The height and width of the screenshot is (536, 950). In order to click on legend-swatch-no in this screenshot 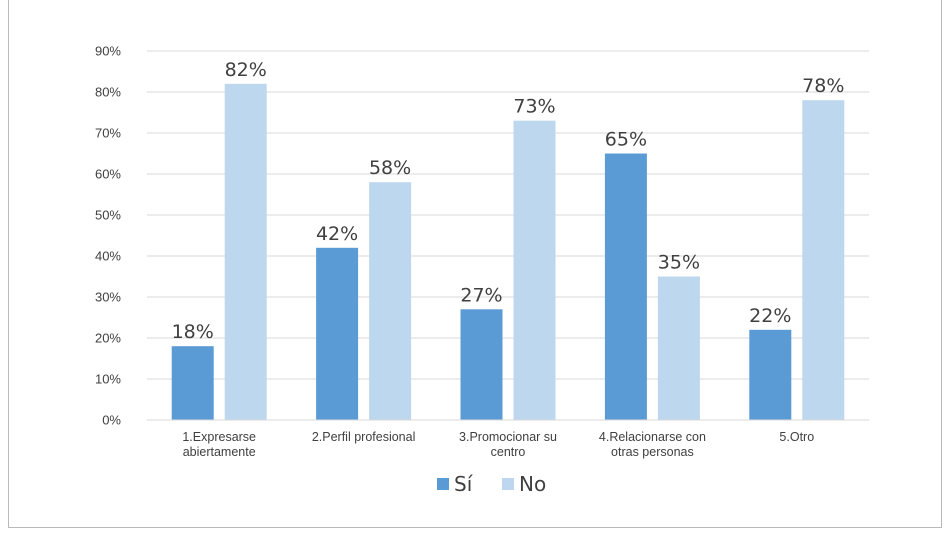, I will do `click(508, 484)`.